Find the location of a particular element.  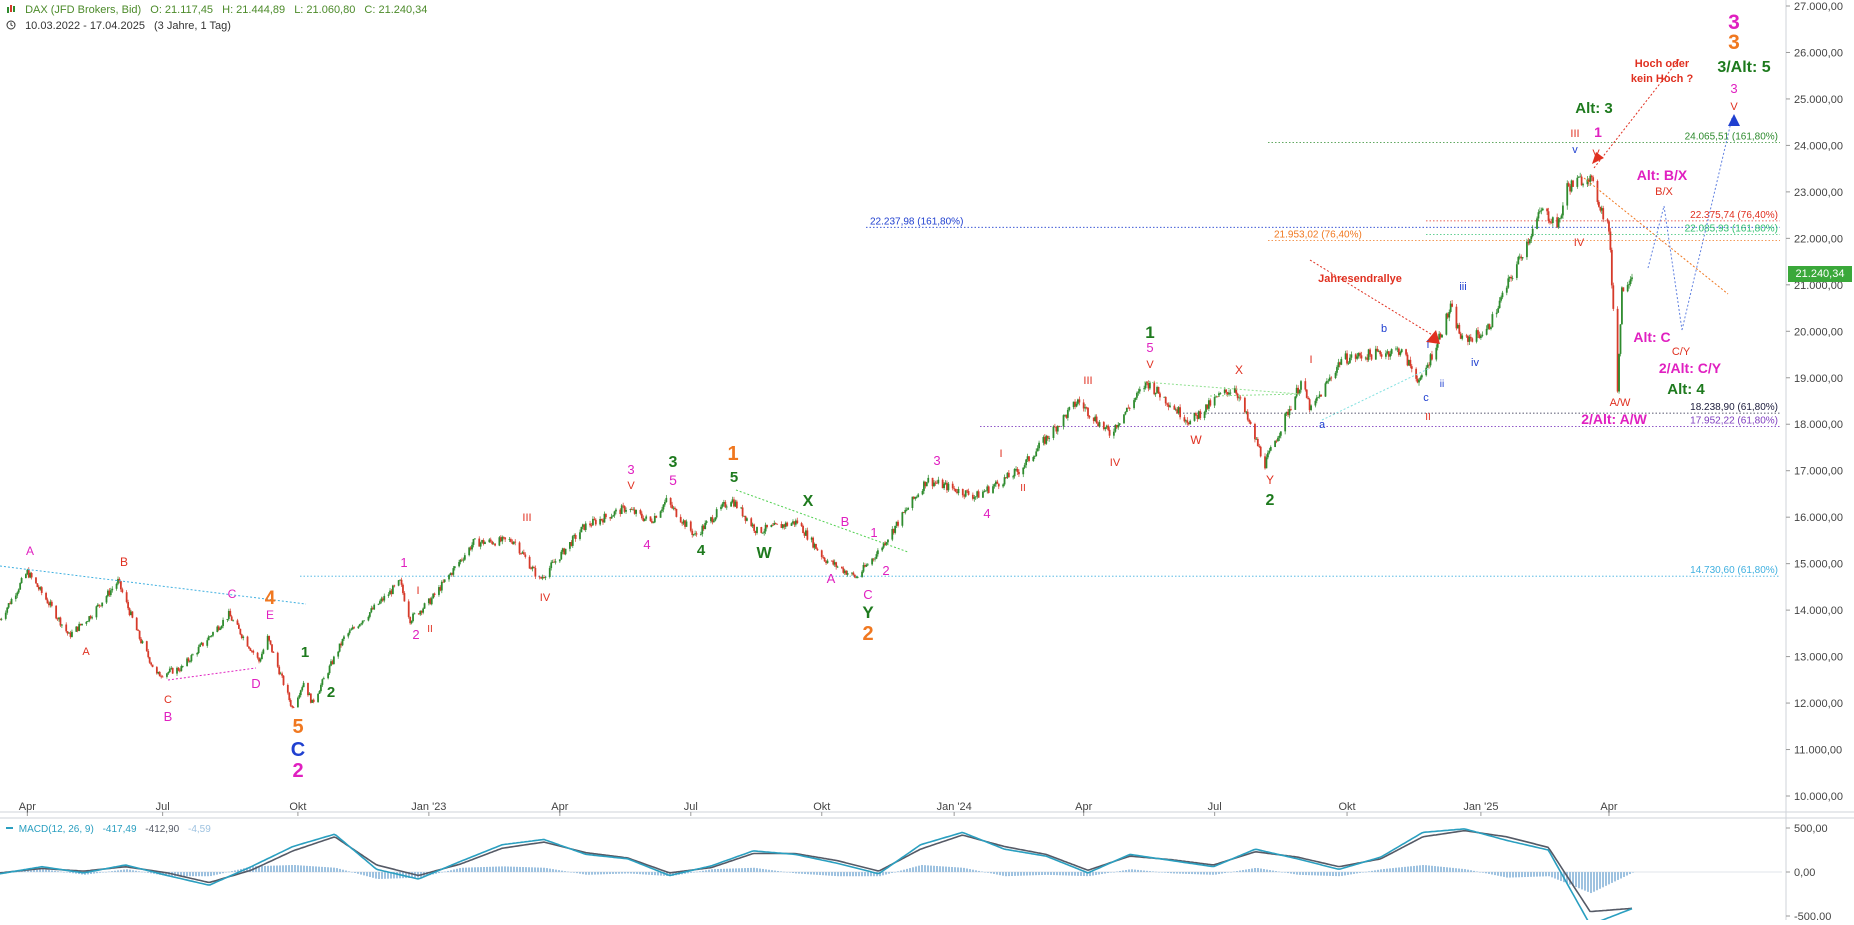

time-tick-label: Jan '23 is located at coordinates (428, 807).